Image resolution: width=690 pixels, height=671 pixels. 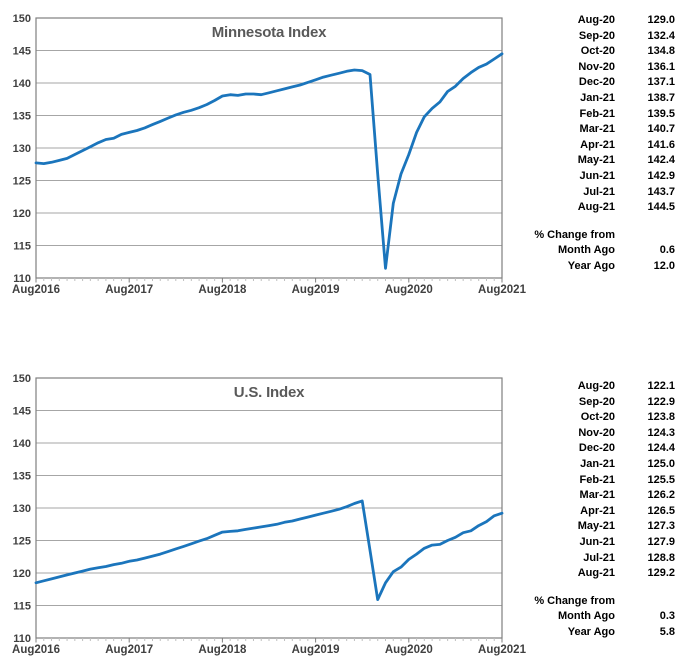 What do you see at coordinates (222, 290) in the screenshot?
I see `x-axis-tick-label: Aug2018` at bounding box center [222, 290].